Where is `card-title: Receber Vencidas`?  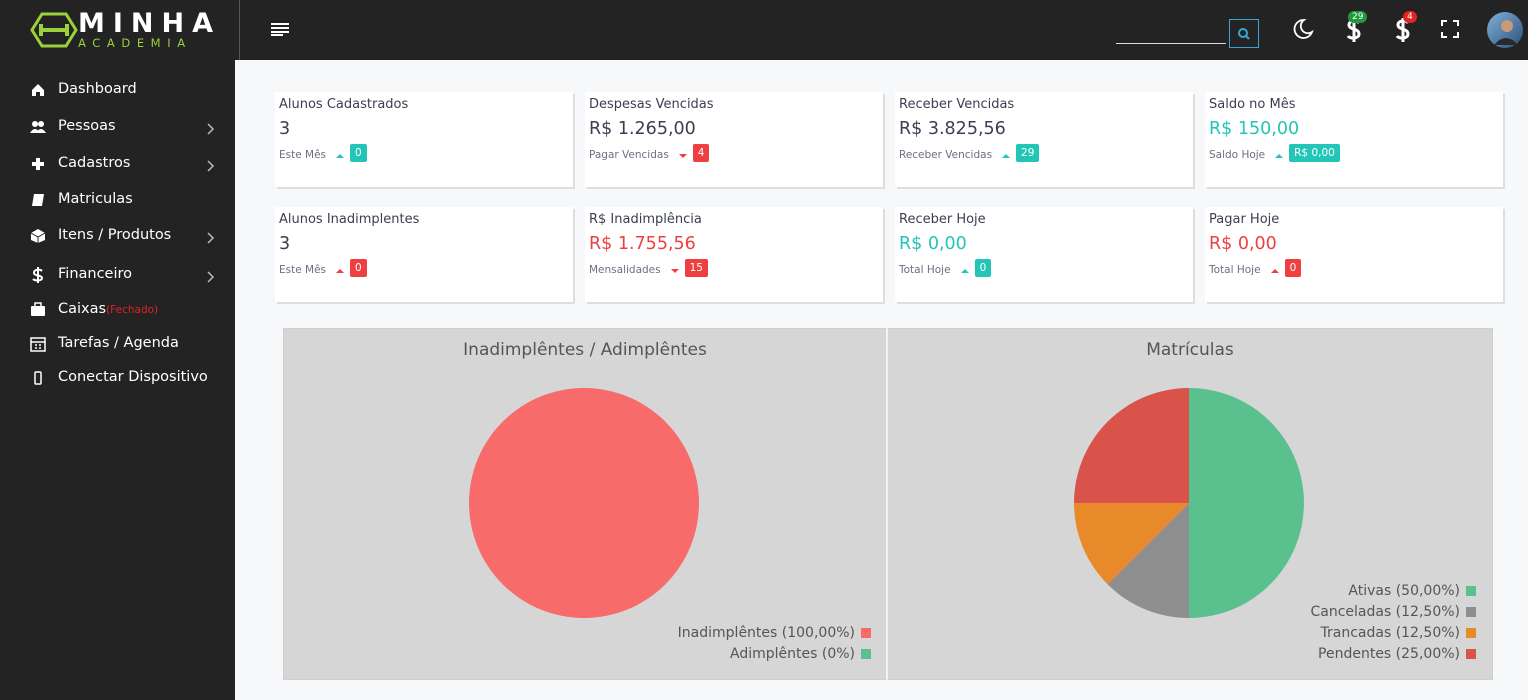
card-title: Receber Vencidas is located at coordinates (957, 104).